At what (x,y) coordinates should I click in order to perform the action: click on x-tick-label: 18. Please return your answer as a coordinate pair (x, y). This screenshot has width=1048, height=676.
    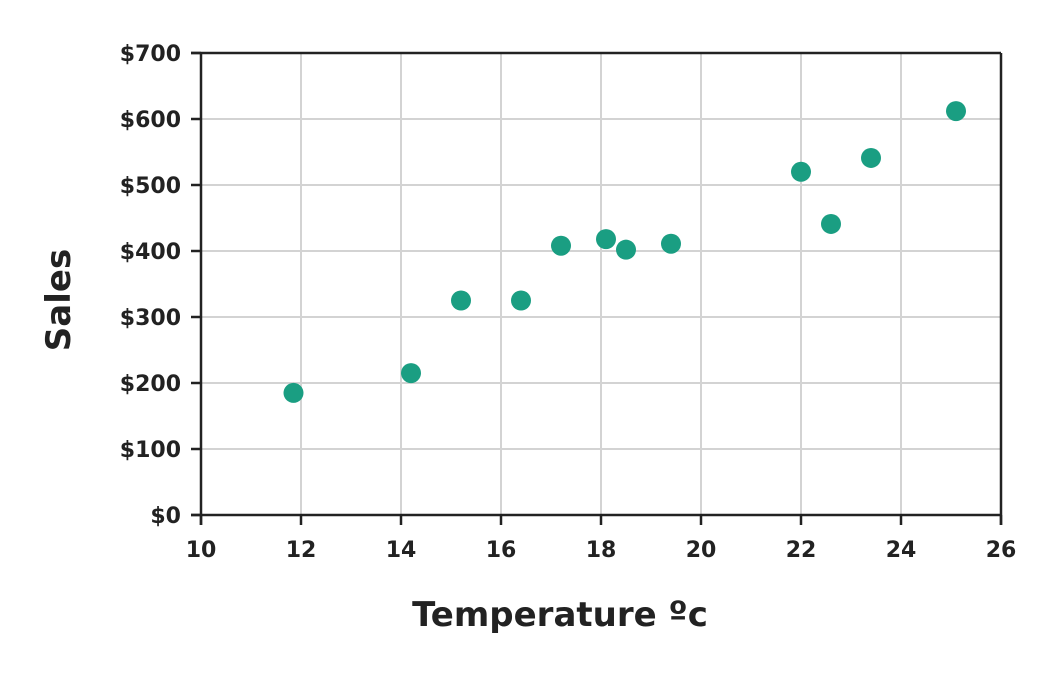
    Looking at the image, I should click on (601, 550).